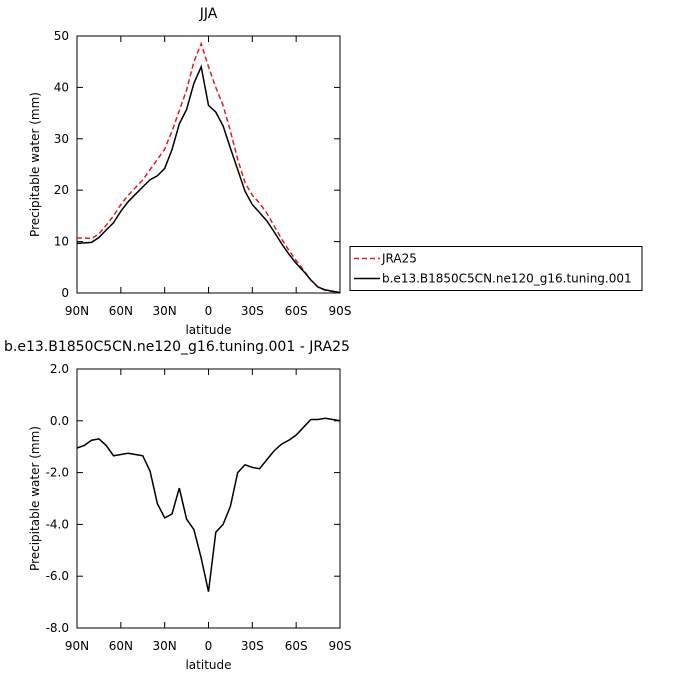 This screenshot has width=674, height=679. What do you see at coordinates (61, 190) in the screenshot?
I see `y-tick-label: 20` at bounding box center [61, 190].